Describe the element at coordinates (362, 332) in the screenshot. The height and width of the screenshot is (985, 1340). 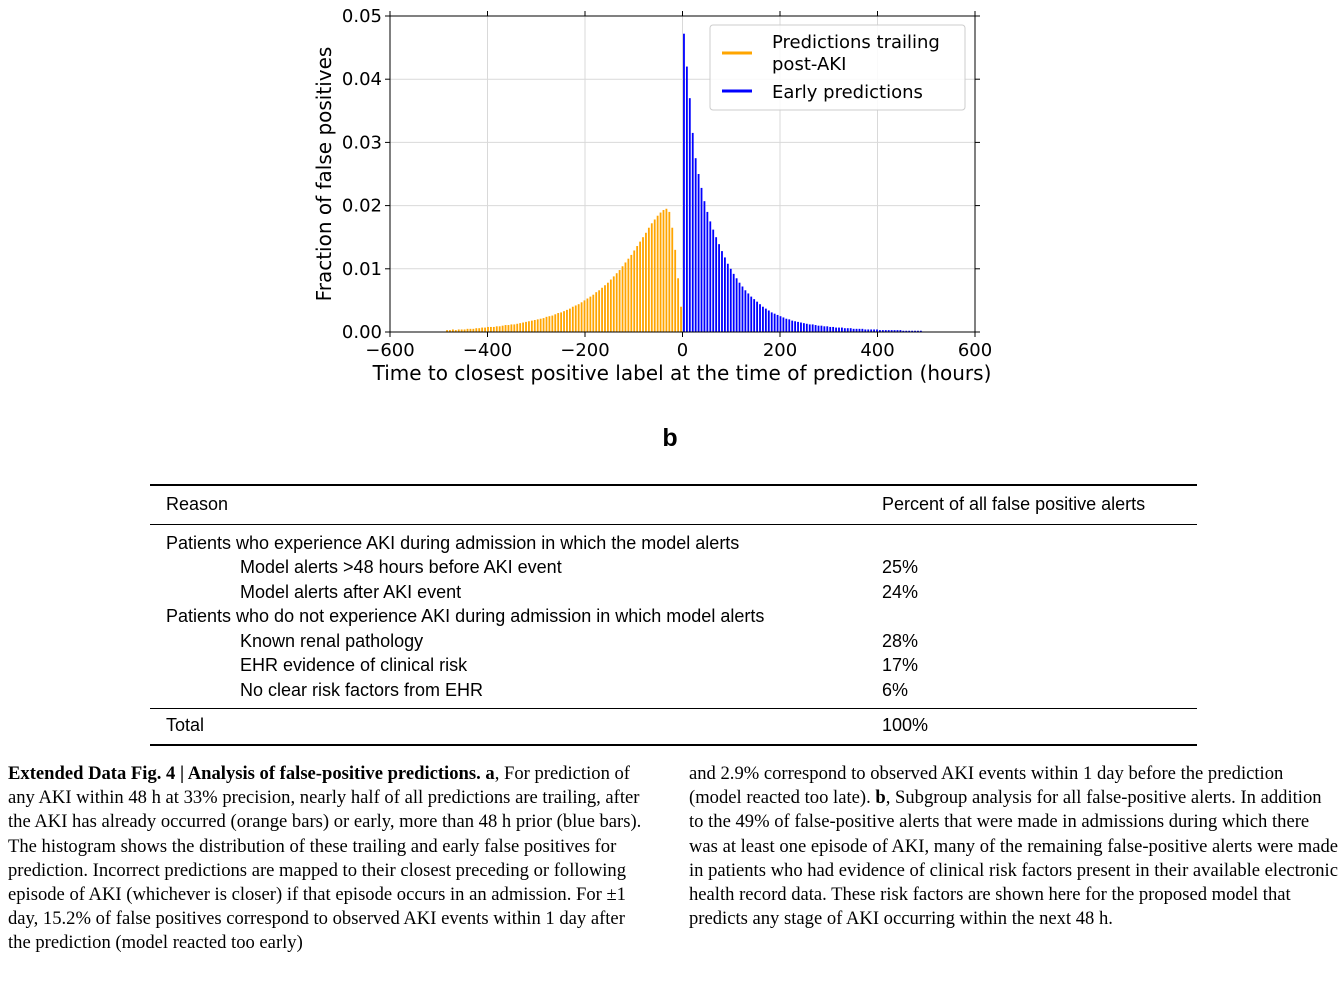
I see `y-tick-label: 0.00` at that location.